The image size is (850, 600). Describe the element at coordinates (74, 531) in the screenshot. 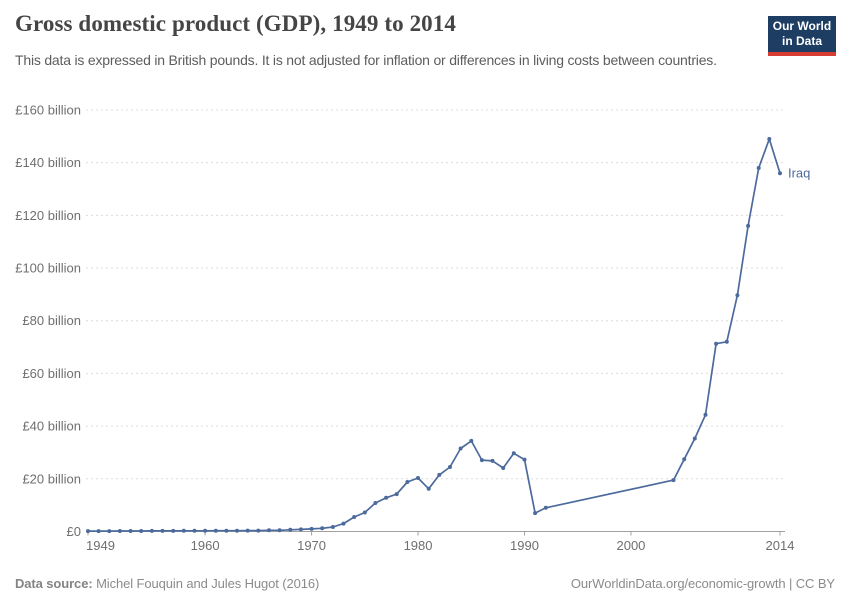

I see `y-axis-tick-label: £0` at that location.